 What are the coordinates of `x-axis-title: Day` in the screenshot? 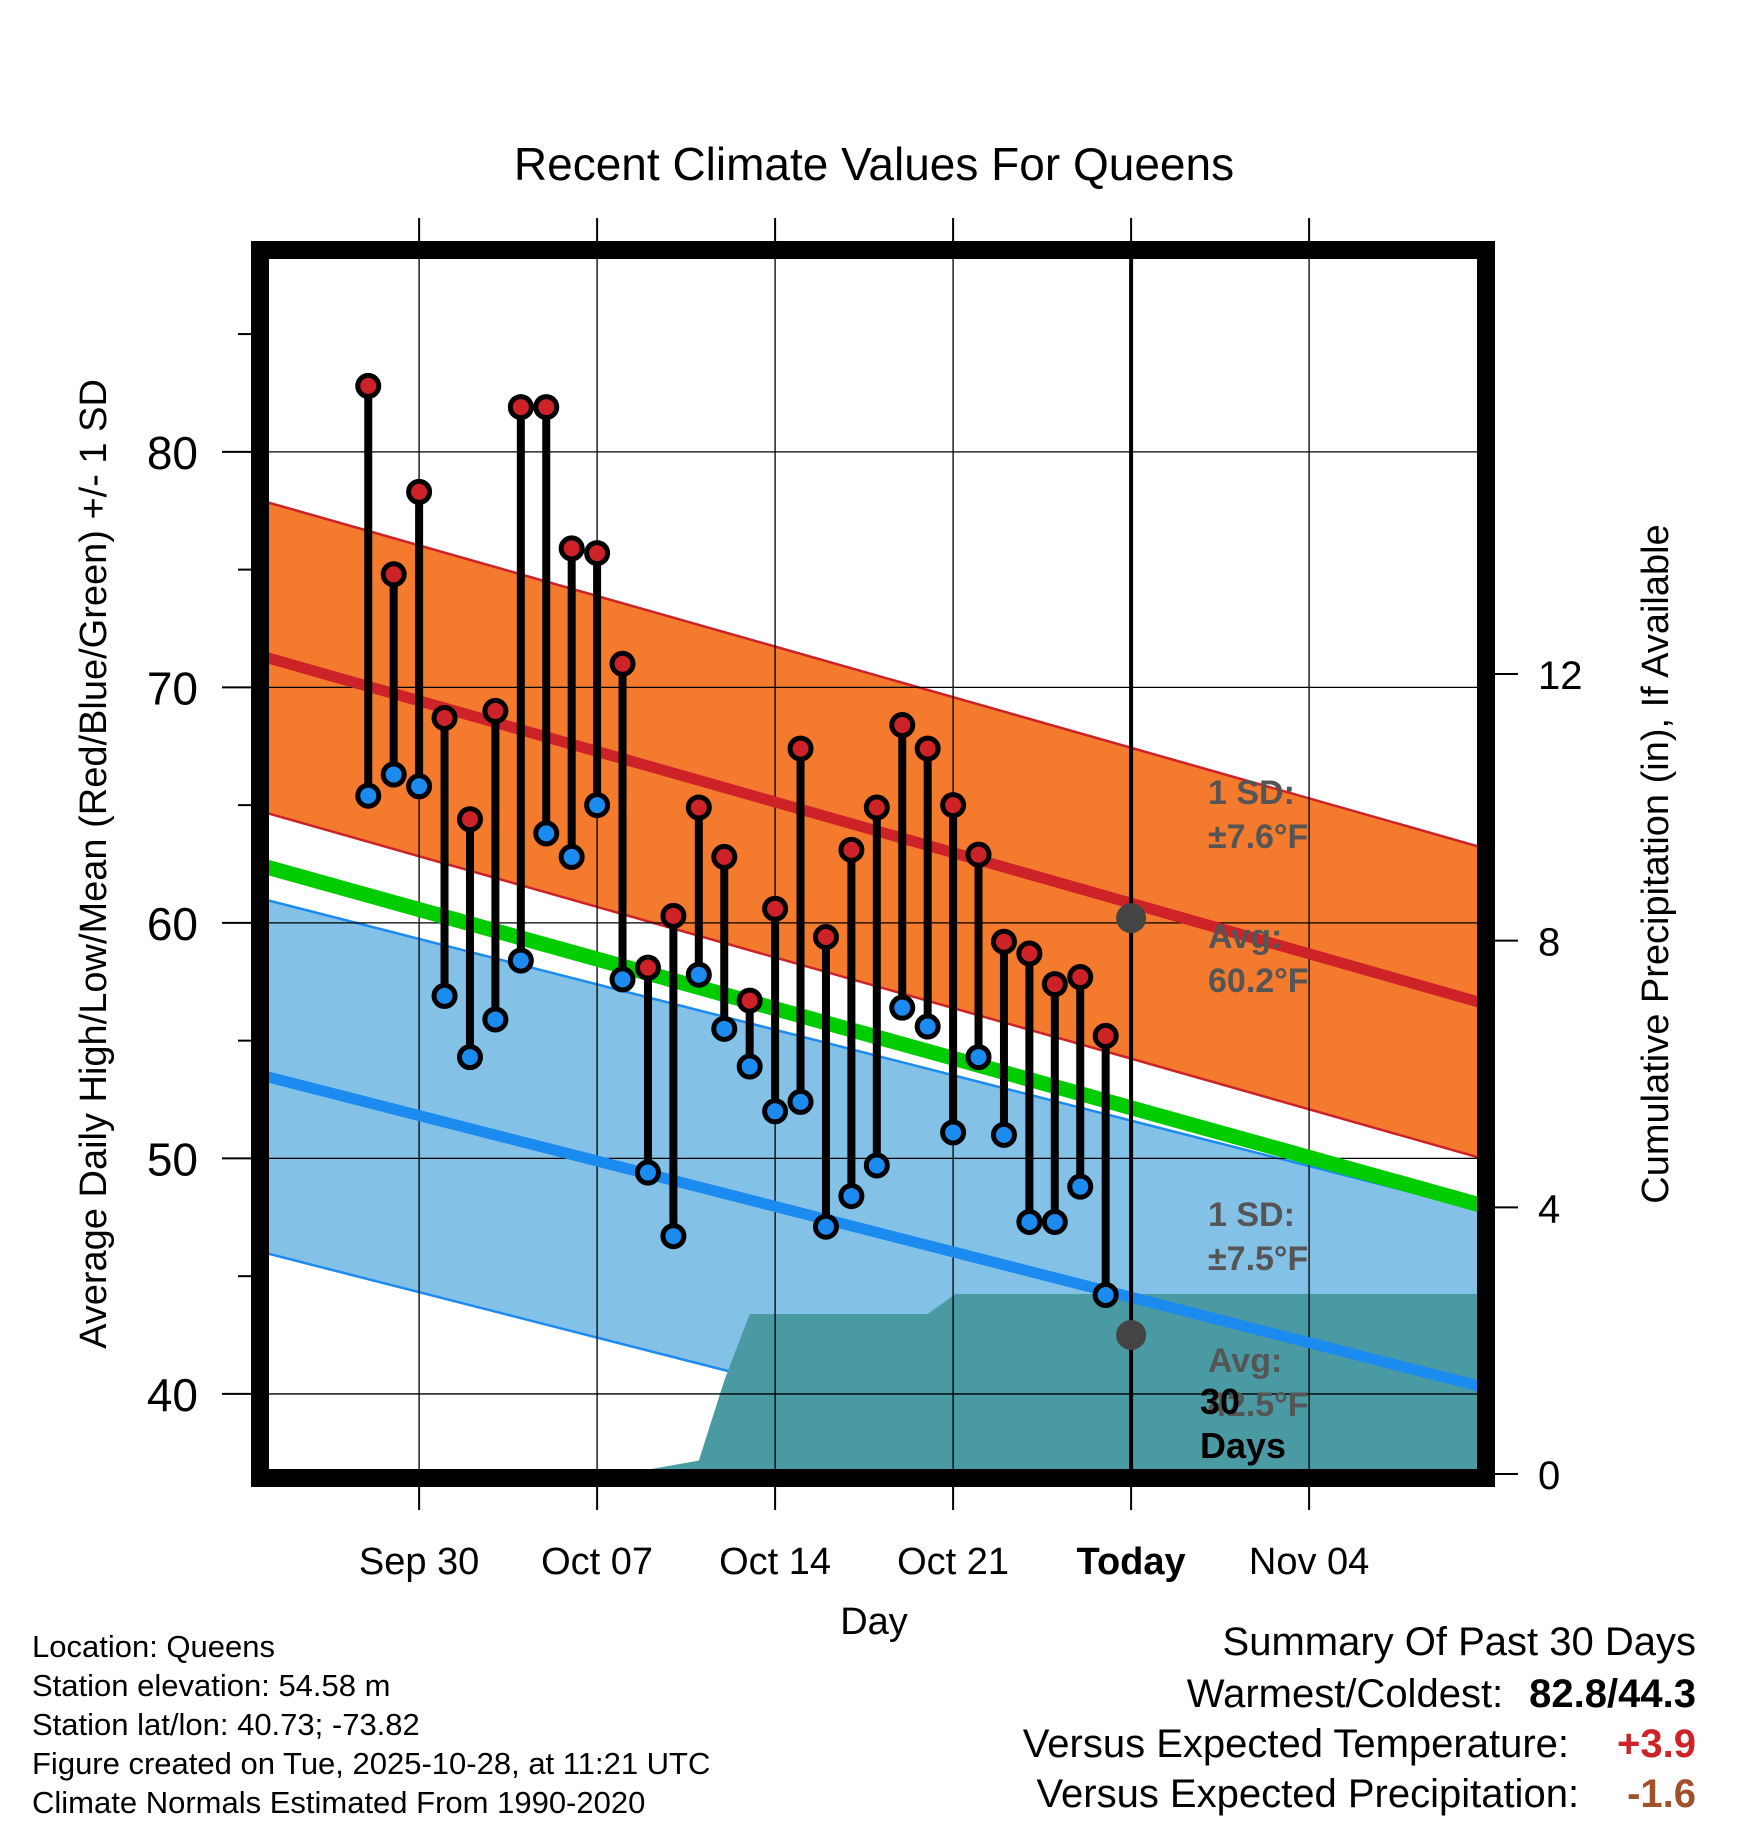 It's located at (874, 1622).